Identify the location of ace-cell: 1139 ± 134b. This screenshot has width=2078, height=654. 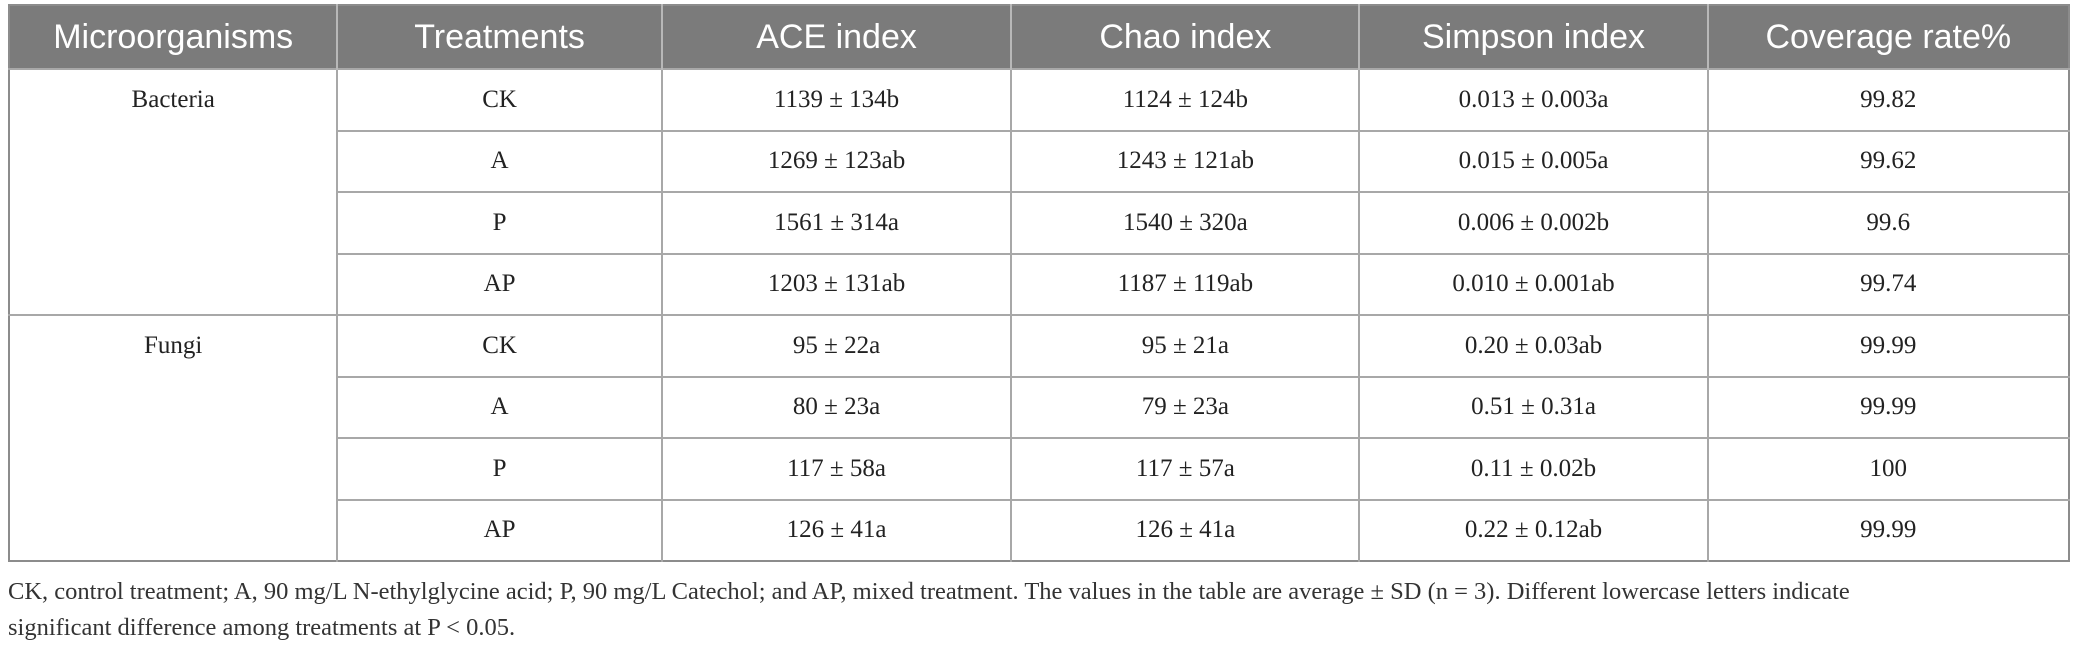
(836, 99).